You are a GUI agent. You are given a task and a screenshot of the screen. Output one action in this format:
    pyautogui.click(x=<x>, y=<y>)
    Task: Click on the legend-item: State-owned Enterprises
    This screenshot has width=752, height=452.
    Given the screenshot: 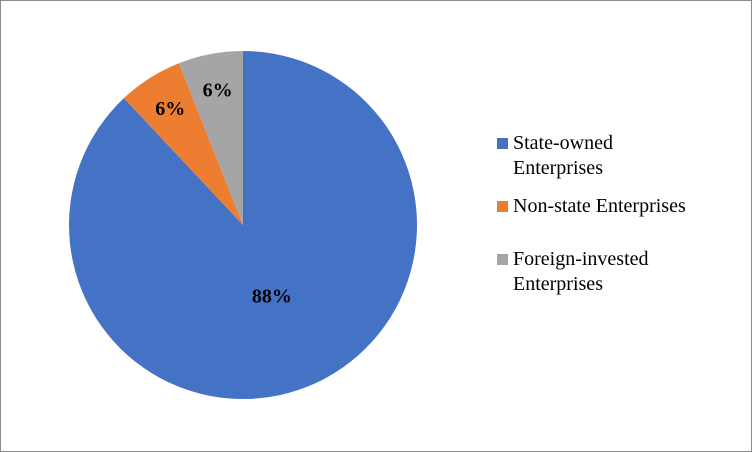 What is the action you would take?
    pyautogui.click(x=595, y=156)
    